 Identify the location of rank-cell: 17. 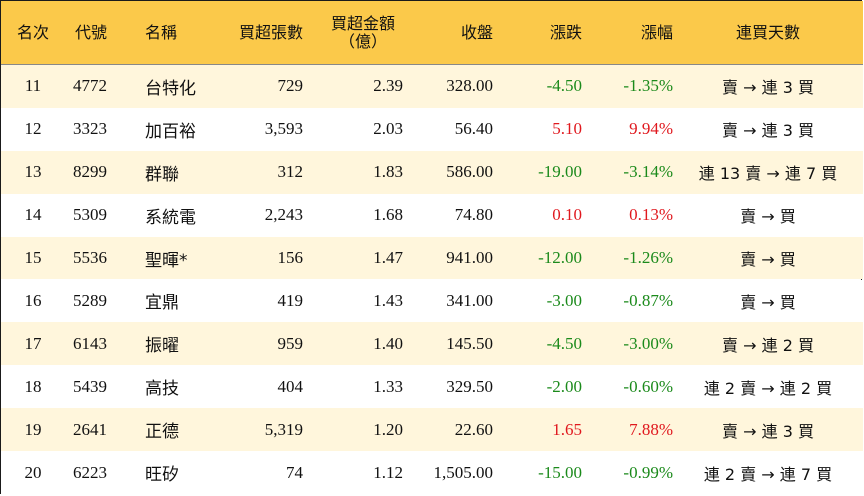
(33, 343).